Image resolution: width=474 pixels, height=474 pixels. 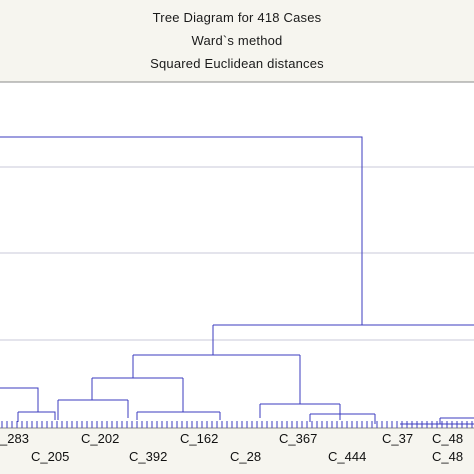 What do you see at coordinates (50, 456) in the screenshot?
I see `leaf-label-205: C_205` at bounding box center [50, 456].